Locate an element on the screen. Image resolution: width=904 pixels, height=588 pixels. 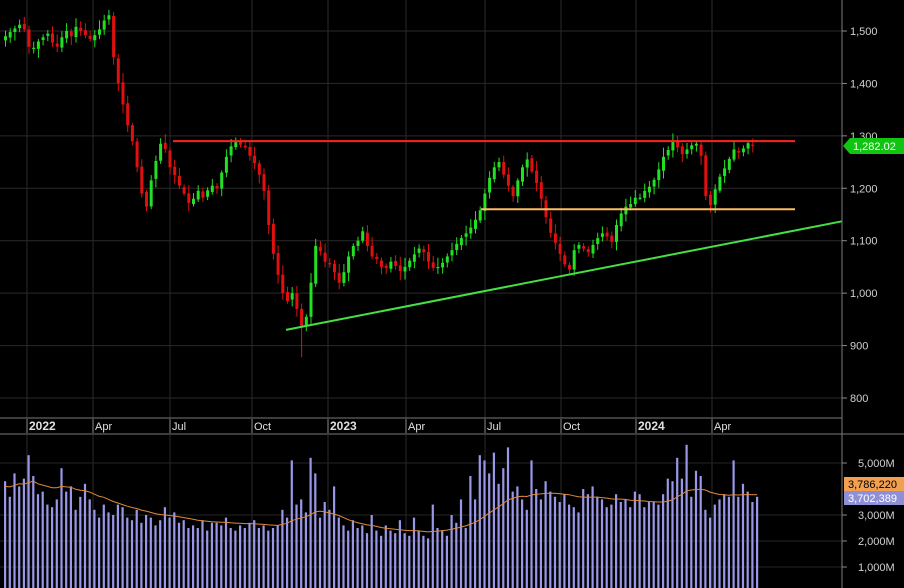
last-price-label: 1,282.02 is located at coordinates (874, 147).